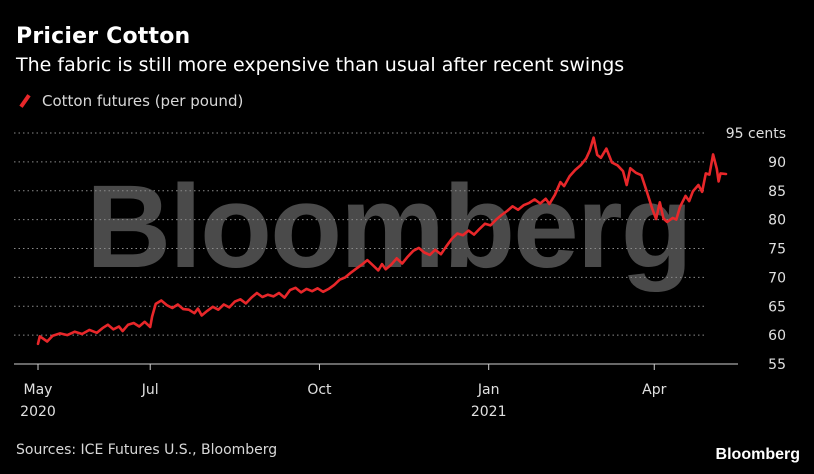  What do you see at coordinates (38, 390) in the screenshot?
I see `x-tick-label-may: May` at bounding box center [38, 390].